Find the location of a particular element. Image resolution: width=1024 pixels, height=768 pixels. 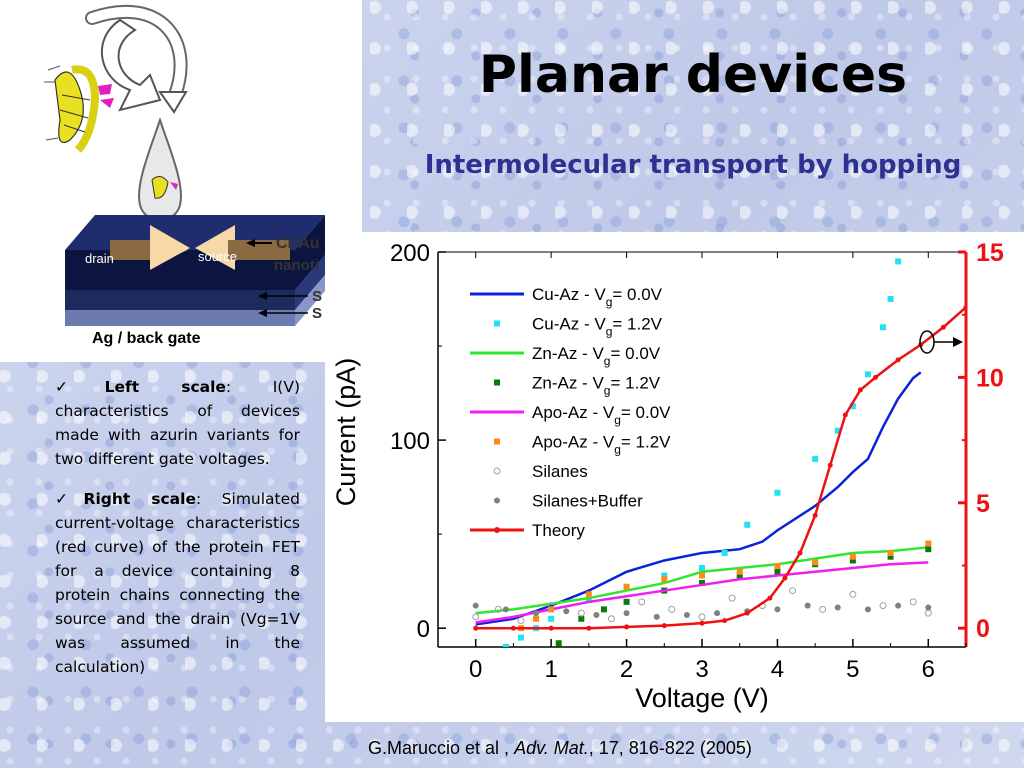

note-right-sep: : is located at coordinates (208, 499).